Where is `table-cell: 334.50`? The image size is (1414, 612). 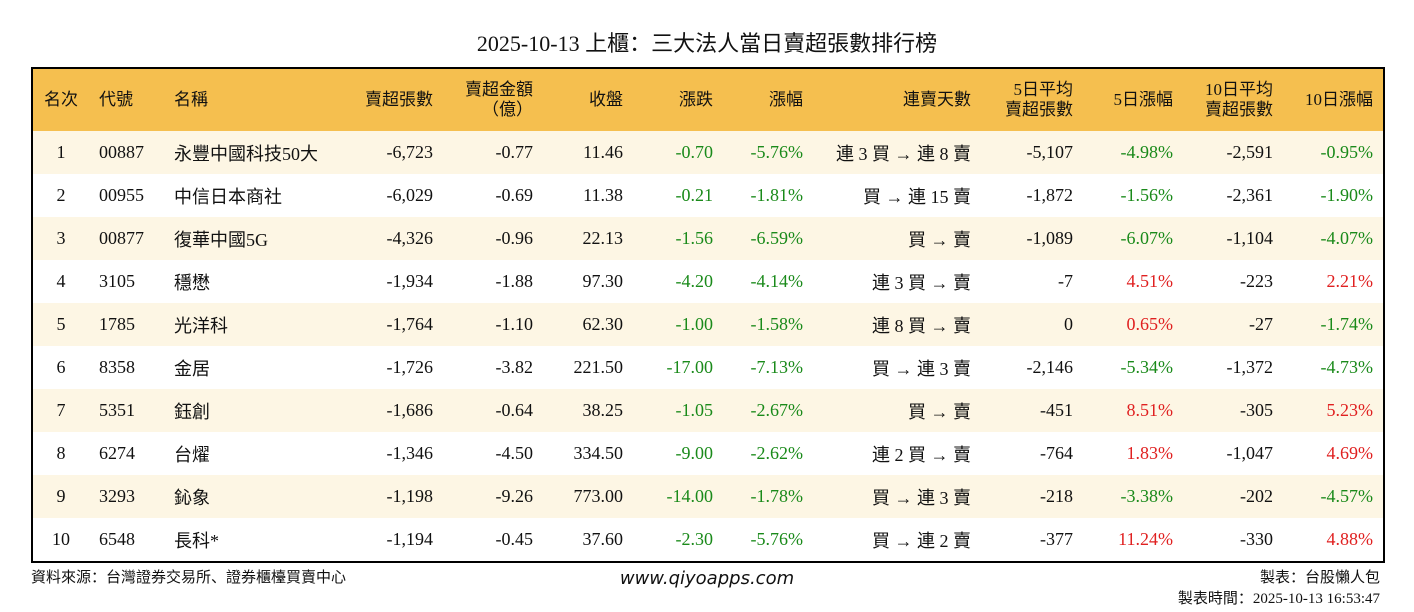
table-cell: 334.50 is located at coordinates (598, 453).